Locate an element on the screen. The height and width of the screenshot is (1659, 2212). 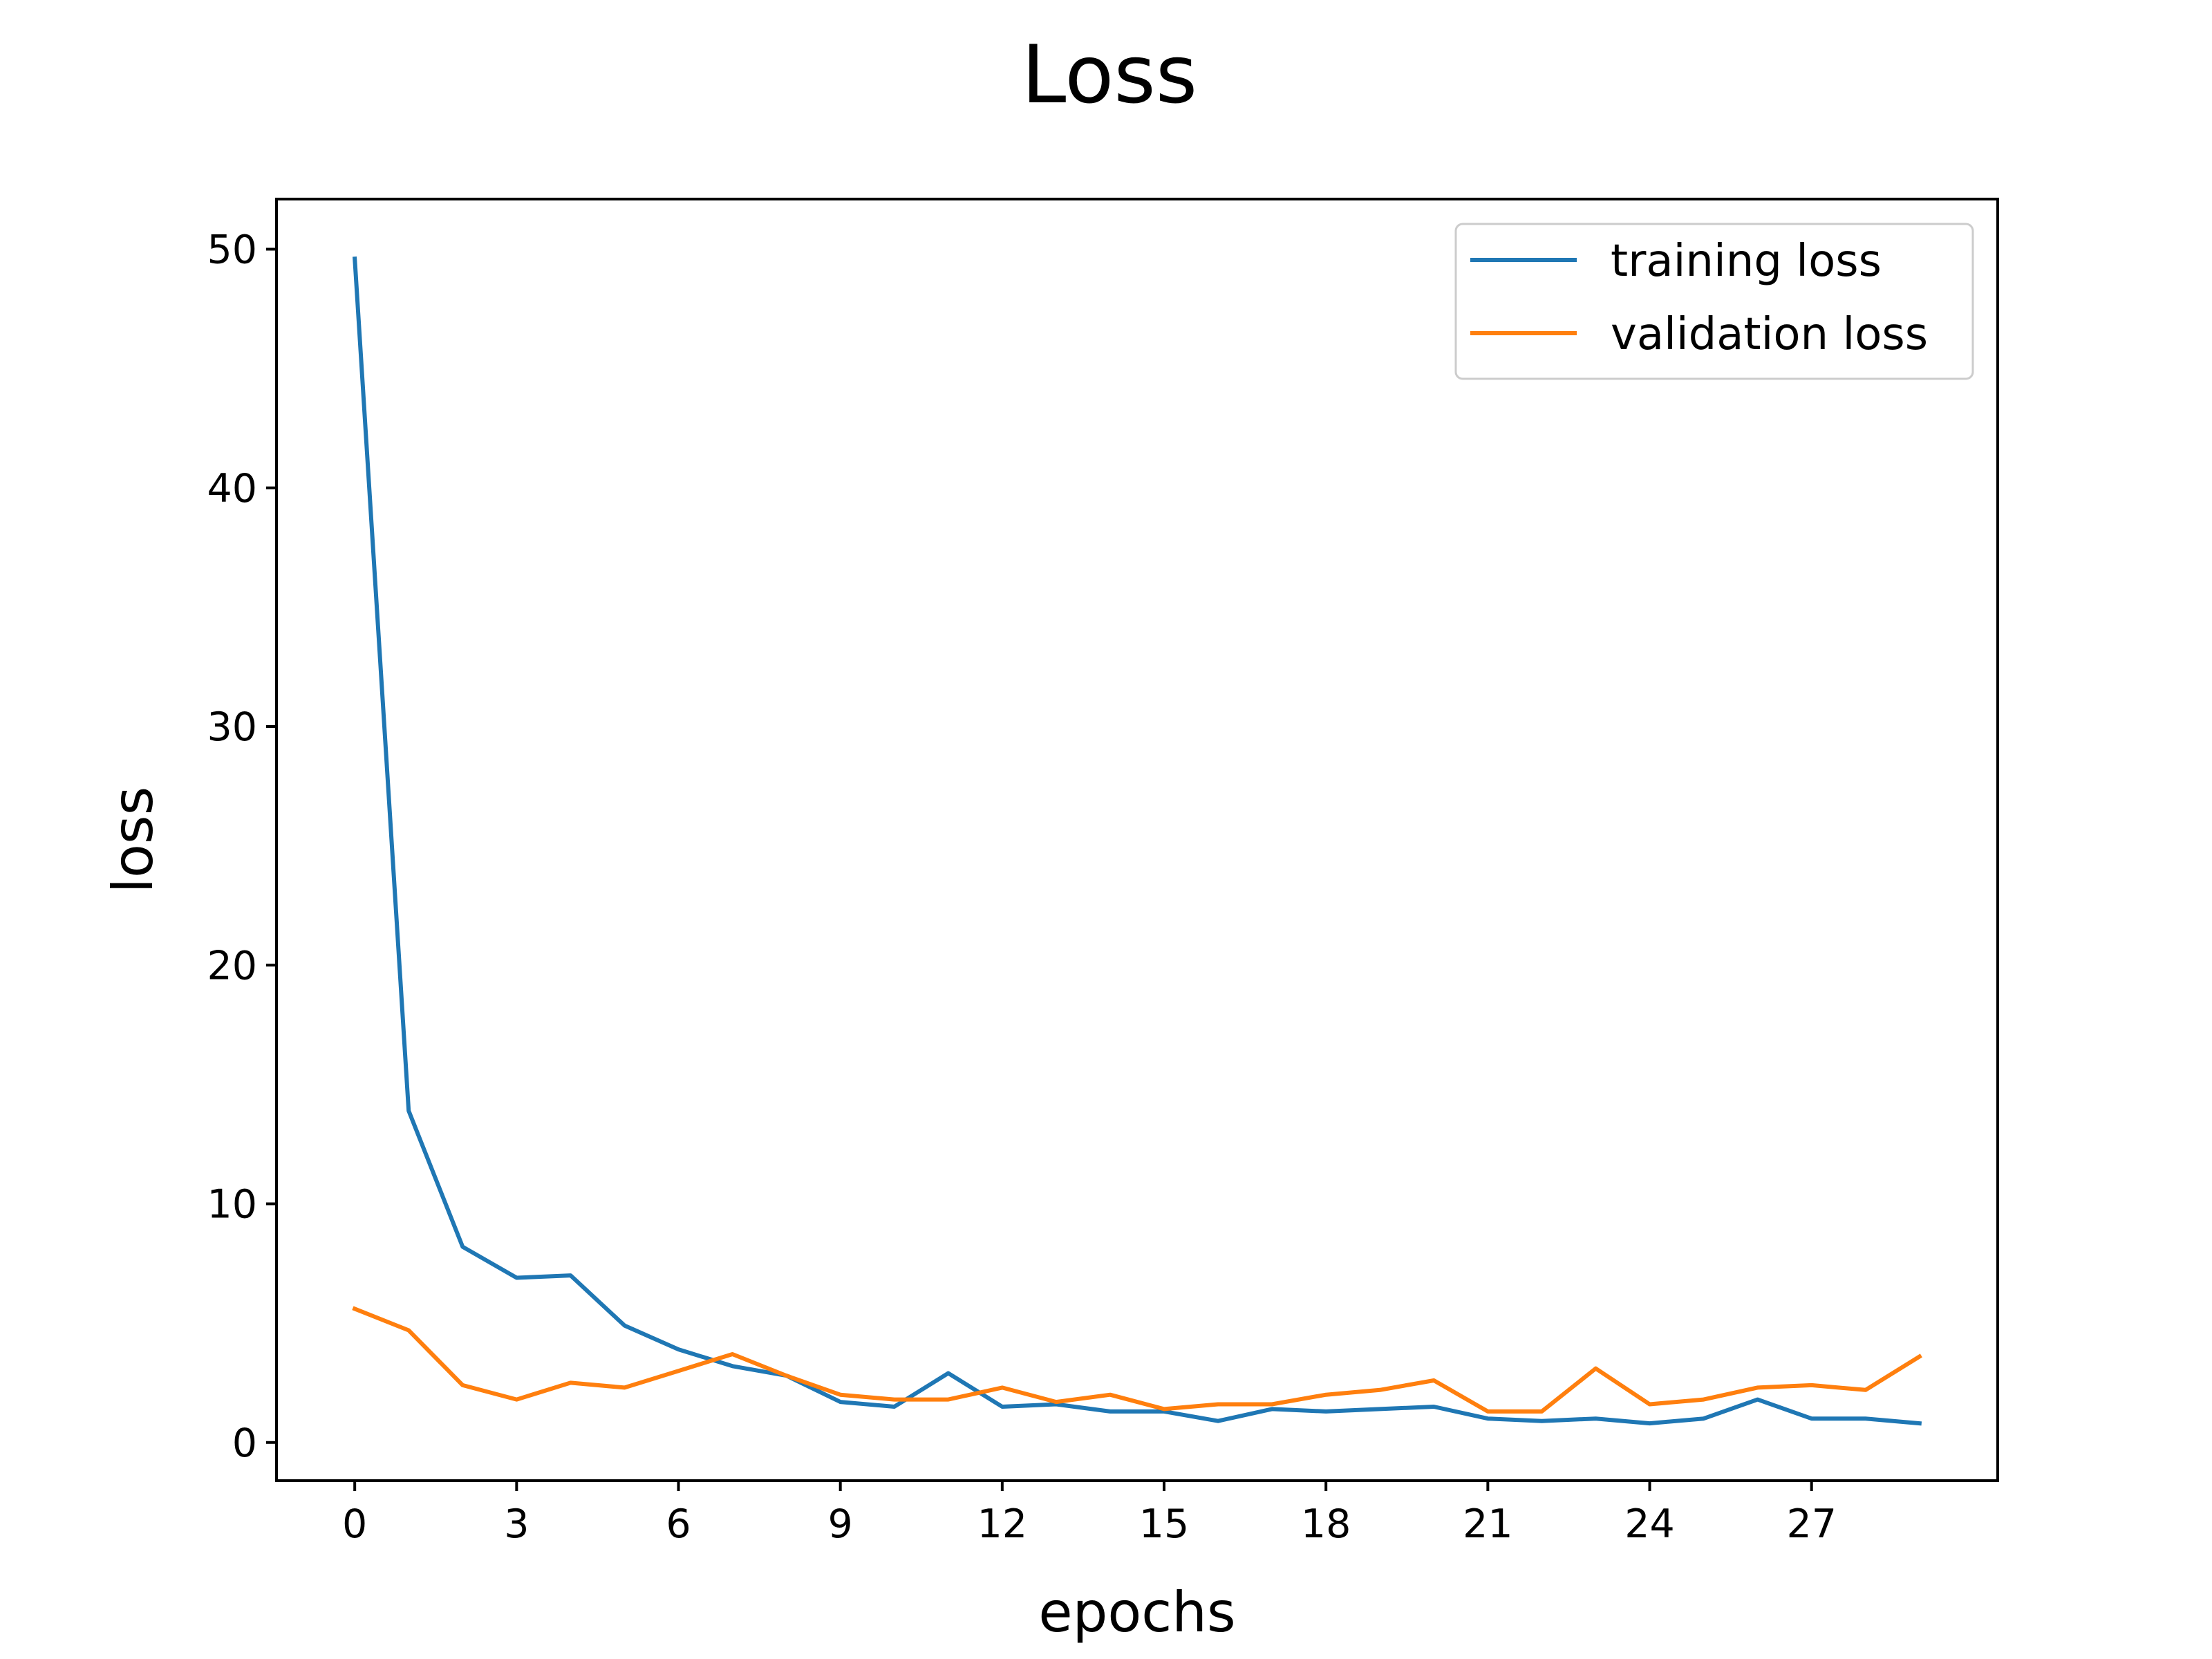
series-line-validation-loss is located at coordinates (1137, 1360).